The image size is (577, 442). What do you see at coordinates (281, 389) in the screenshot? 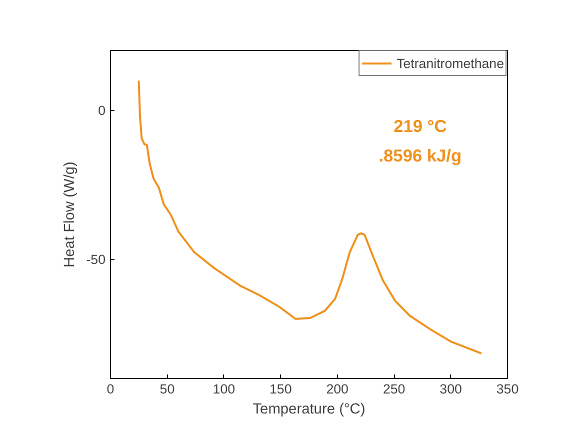
I see `x-tick-label: 150` at bounding box center [281, 389].